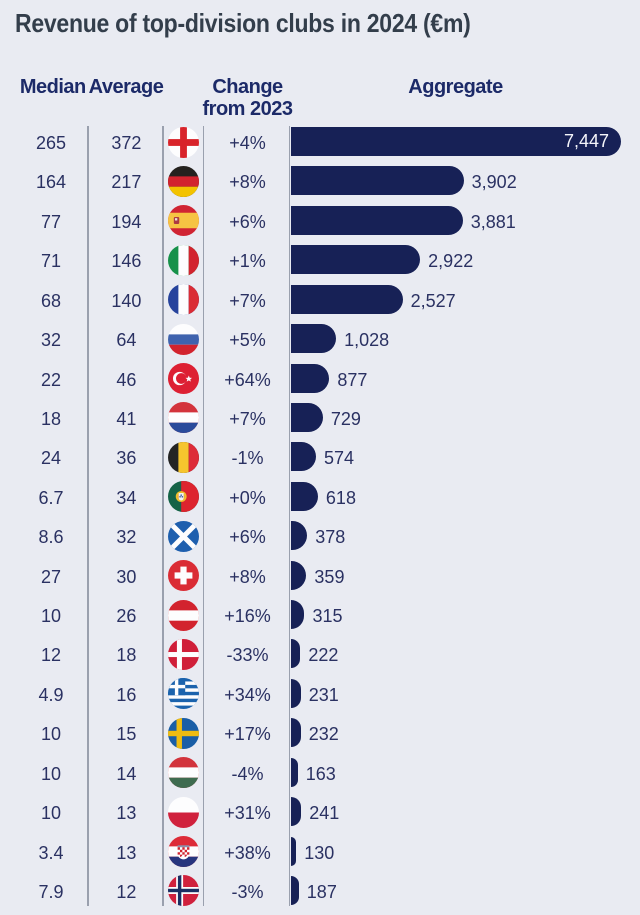 The height and width of the screenshot is (915, 640). I want to click on median-value: 6.7, so click(51, 497).